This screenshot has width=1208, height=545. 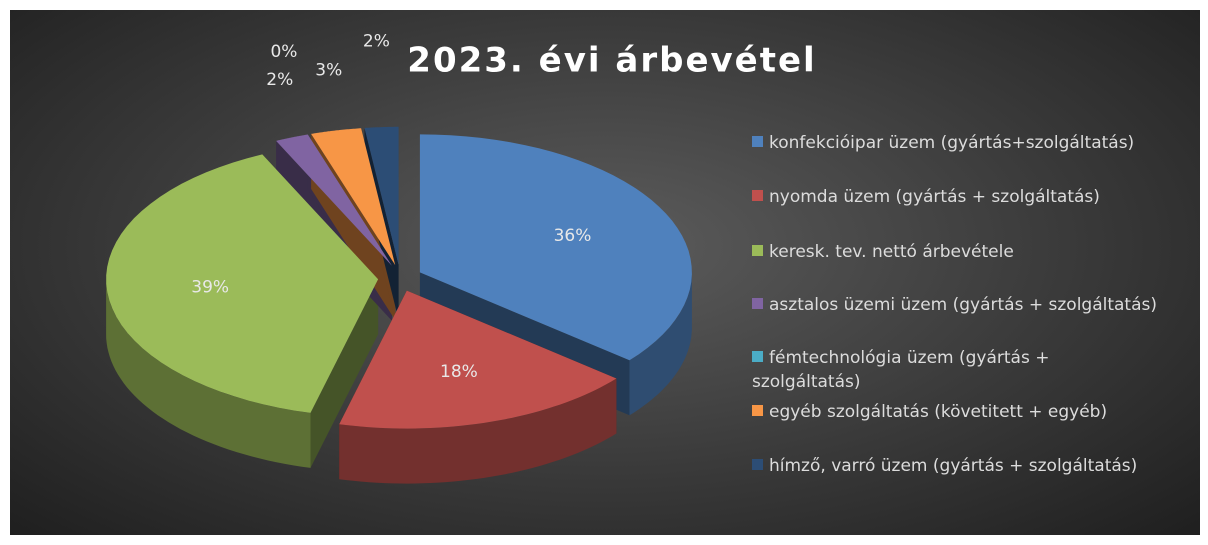 I want to click on legend-item: nyomda üzem (gyártás + szolgáltatás), so click(x=977, y=197).